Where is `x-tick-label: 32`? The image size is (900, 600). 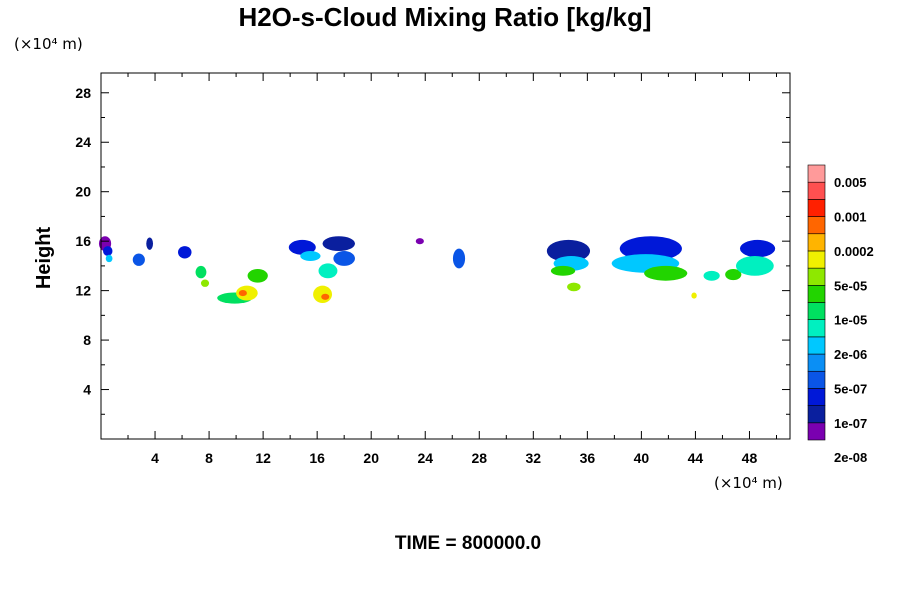 x-tick-label: 32 is located at coordinates (534, 458).